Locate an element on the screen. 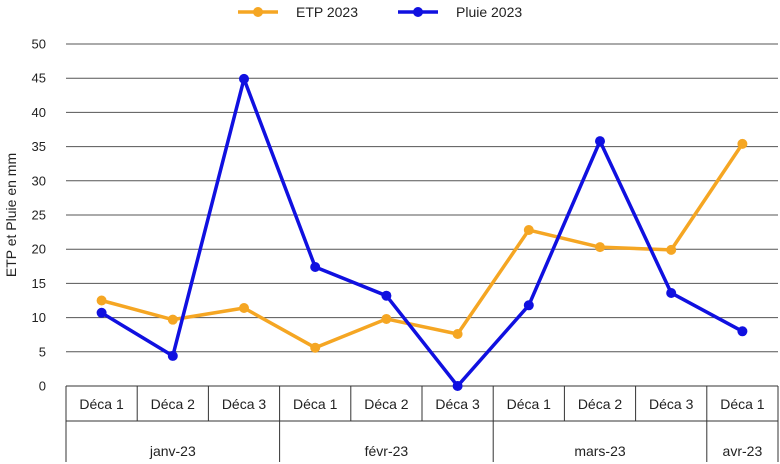 The width and height of the screenshot is (780, 464). y-tick-label: 50 is located at coordinates (39, 44).